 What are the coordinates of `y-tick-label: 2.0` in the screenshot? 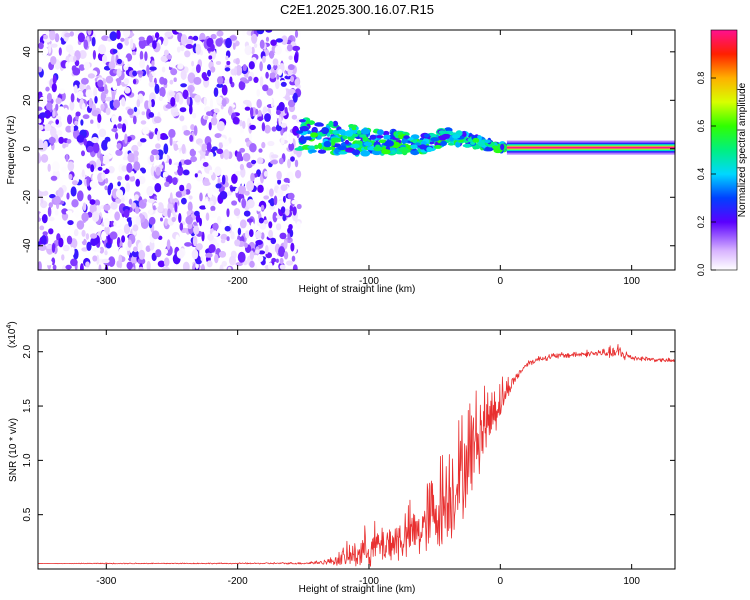 It's located at (27, 351).